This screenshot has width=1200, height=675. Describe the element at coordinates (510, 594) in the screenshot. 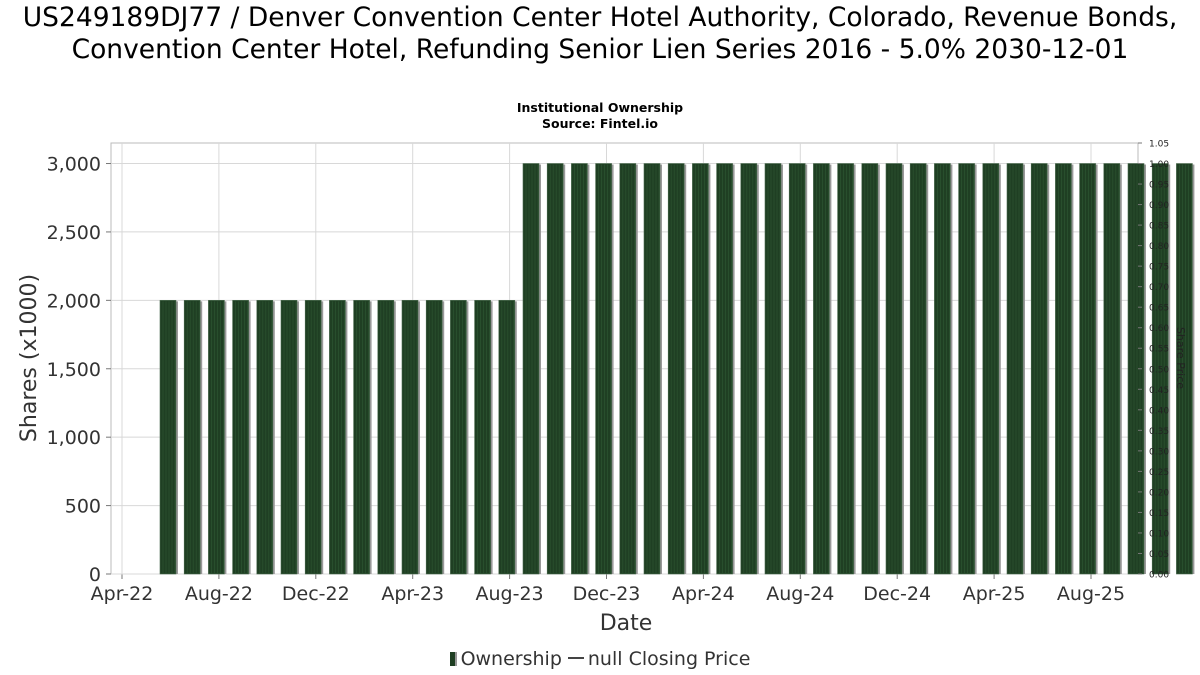

I see `x-tick-label: Aug-23` at that location.